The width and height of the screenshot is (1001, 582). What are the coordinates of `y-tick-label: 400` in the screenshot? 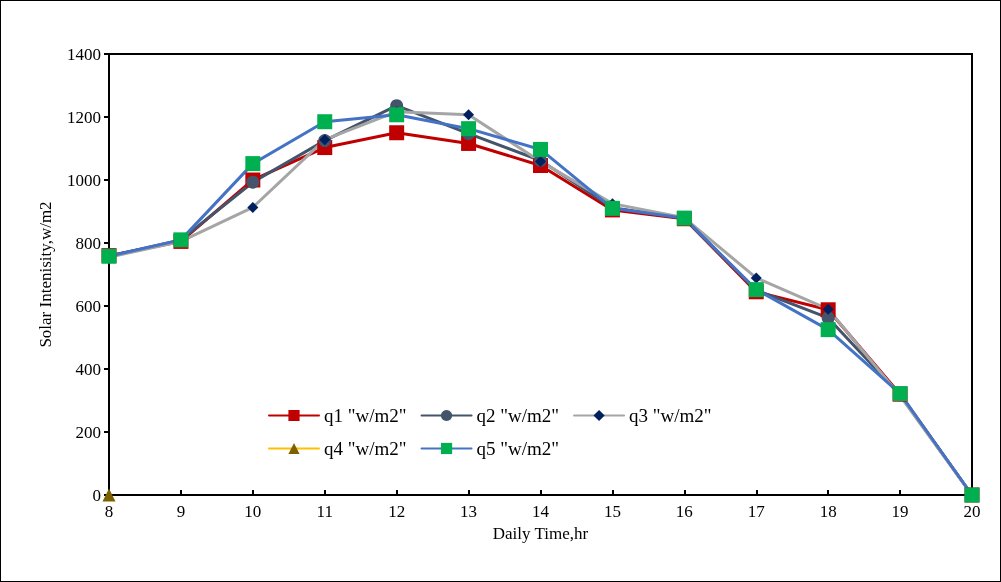 It's located at (88, 369).